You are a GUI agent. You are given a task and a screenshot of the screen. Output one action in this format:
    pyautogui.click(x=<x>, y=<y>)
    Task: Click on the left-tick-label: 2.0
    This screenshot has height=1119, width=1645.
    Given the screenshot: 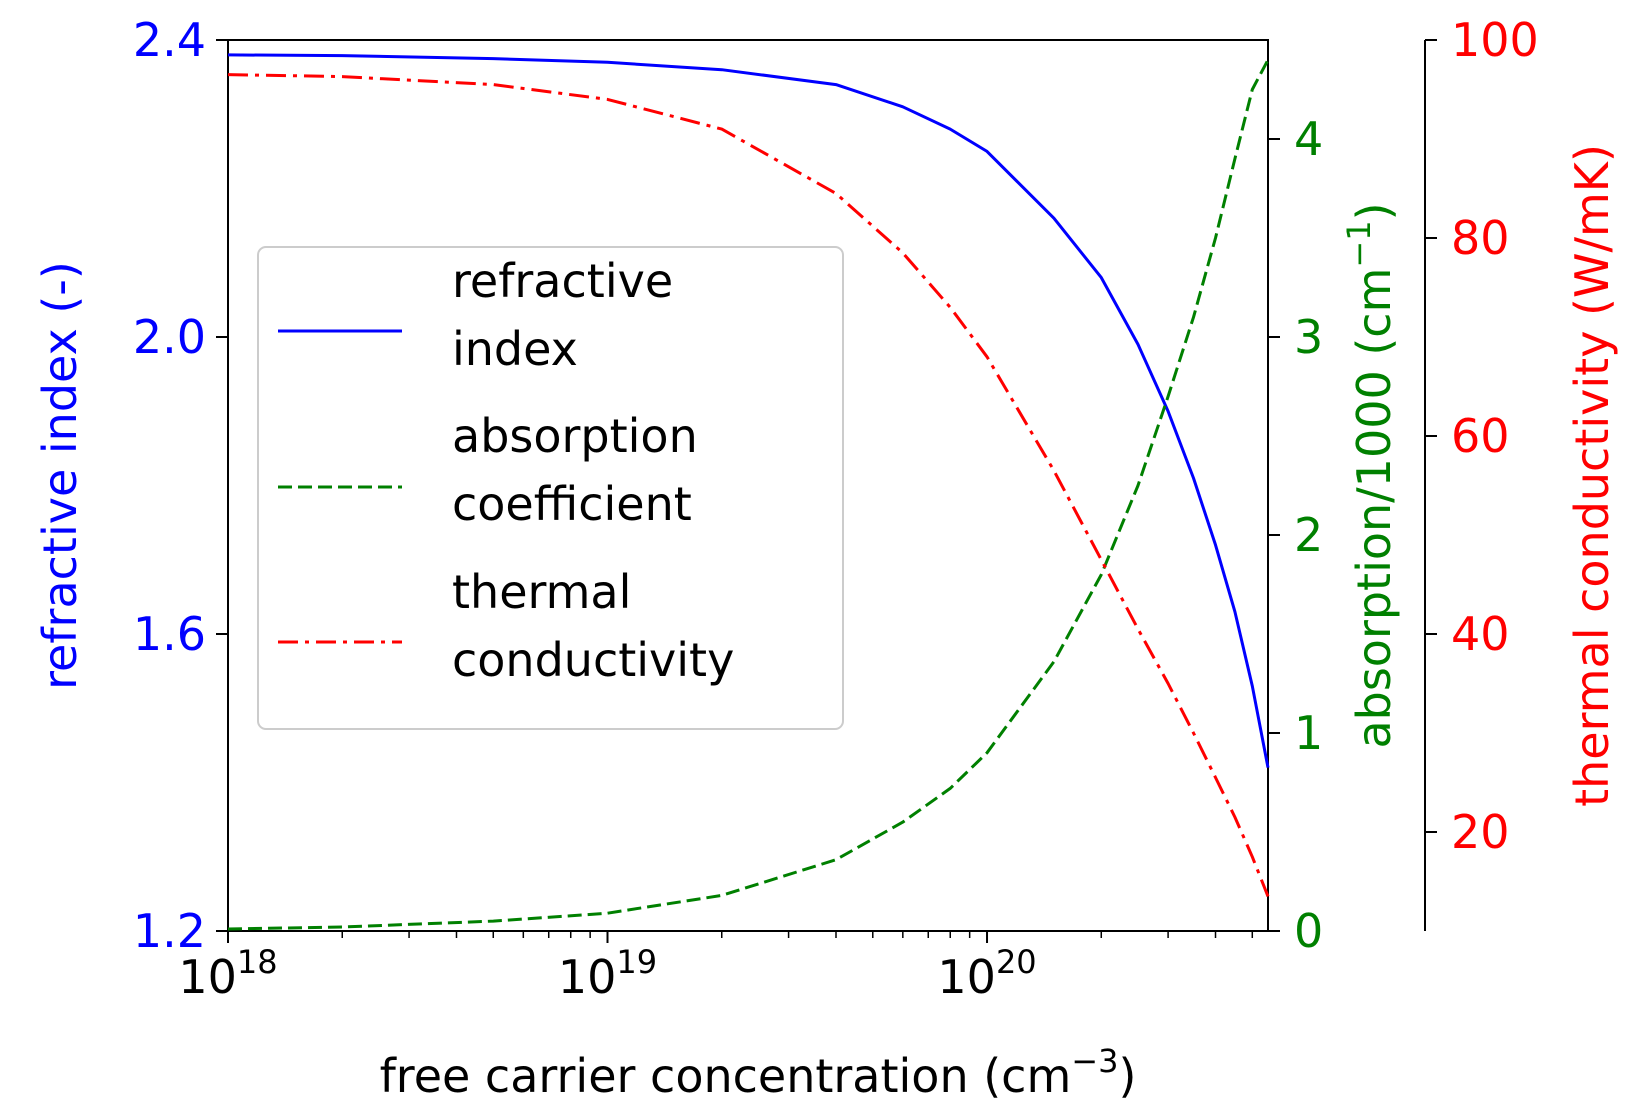 What is the action you would take?
    pyautogui.click(x=169, y=337)
    